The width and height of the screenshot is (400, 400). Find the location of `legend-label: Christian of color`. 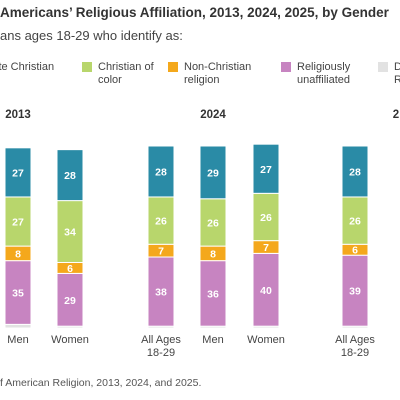

legend-label: Christian of color is located at coordinates (126, 73).